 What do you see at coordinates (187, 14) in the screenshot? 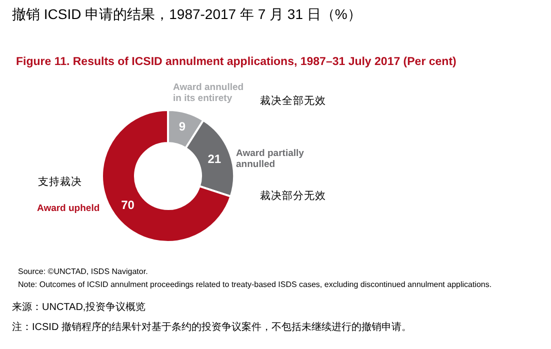
I see `chart-title: 撤销 ICSID 申请的结果，1987-2017 年 7 月 31 日（%）` at bounding box center [187, 14].